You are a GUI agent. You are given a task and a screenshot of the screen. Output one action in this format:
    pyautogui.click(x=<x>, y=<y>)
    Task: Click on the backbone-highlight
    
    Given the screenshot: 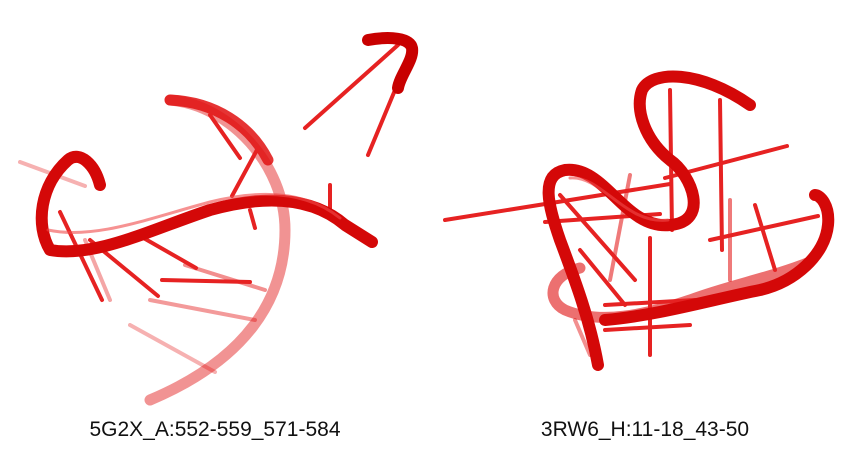 What is the action you would take?
    pyautogui.click(x=619, y=199)
    